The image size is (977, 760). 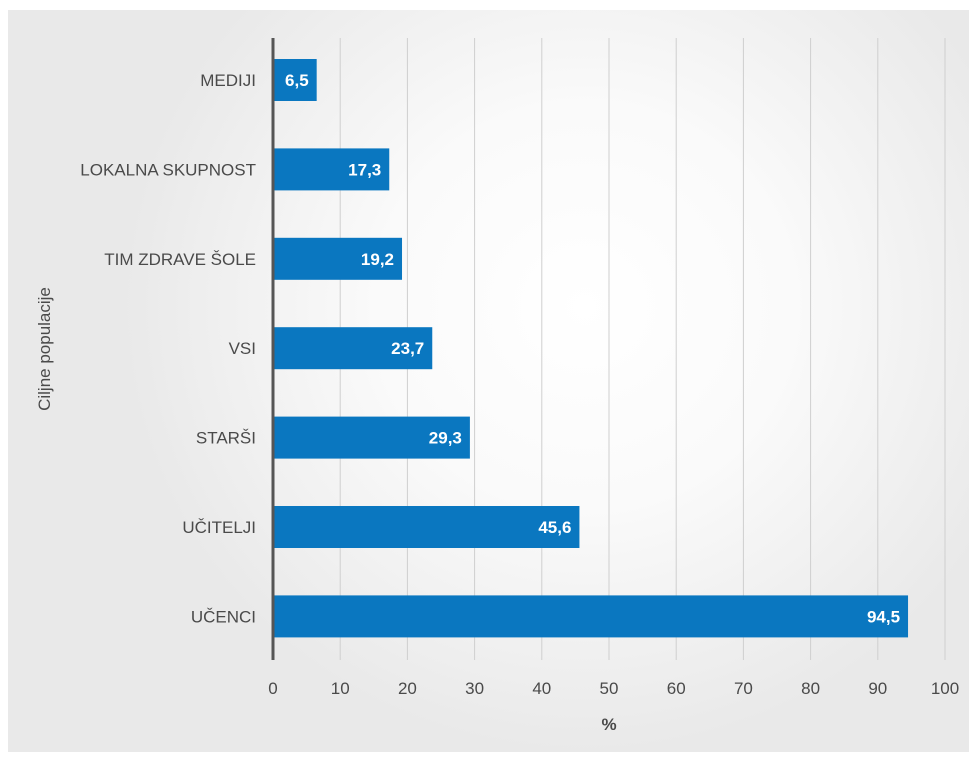 I want to click on x-tick-label-10: 10, so click(x=340, y=688).